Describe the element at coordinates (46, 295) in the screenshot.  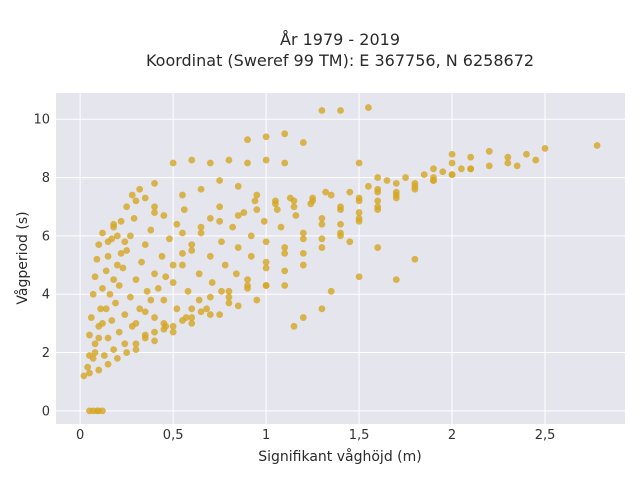
I see `y-tick-label: 4` at that location.